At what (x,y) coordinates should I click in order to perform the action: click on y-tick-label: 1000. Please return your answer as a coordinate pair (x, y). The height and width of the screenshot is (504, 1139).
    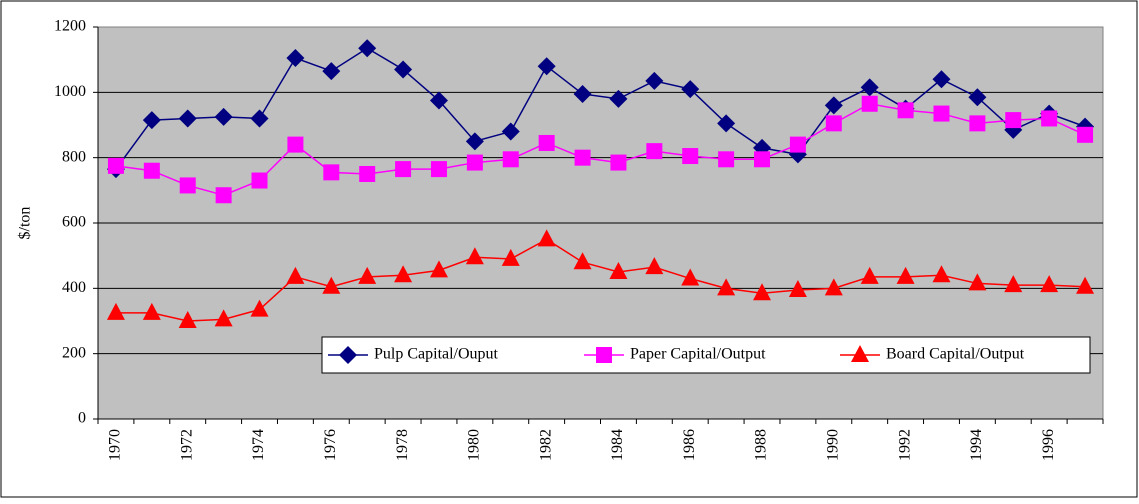
    Looking at the image, I should click on (70, 91).